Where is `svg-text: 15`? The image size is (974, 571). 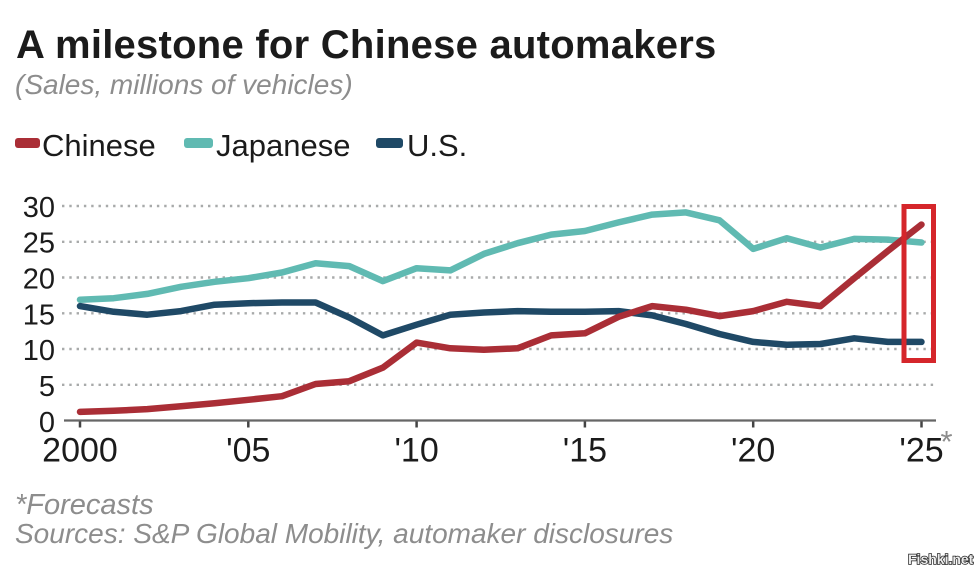
svg-text: 15 is located at coordinates (39, 315).